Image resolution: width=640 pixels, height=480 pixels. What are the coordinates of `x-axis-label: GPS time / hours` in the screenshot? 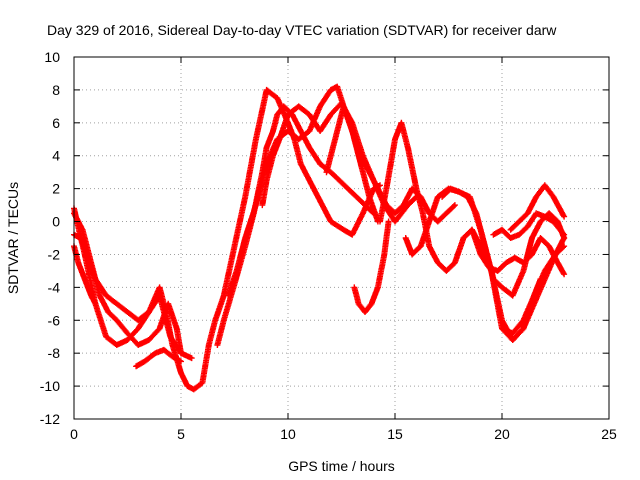 It's located at (341, 466).